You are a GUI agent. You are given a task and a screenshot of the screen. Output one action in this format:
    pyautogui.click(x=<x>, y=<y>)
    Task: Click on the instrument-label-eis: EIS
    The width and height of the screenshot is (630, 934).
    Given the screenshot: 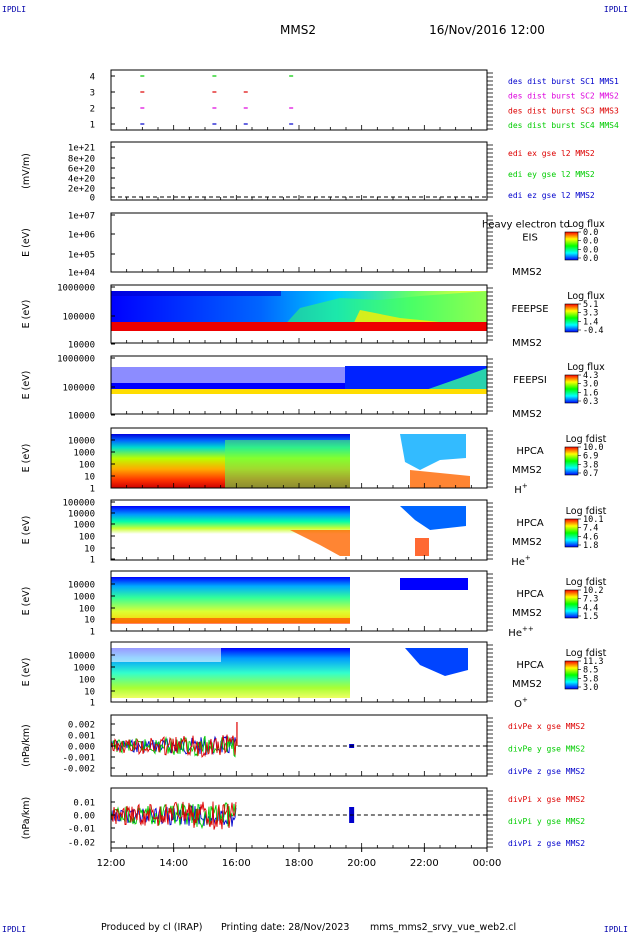 What is the action you would take?
    pyautogui.click(x=530, y=238)
    